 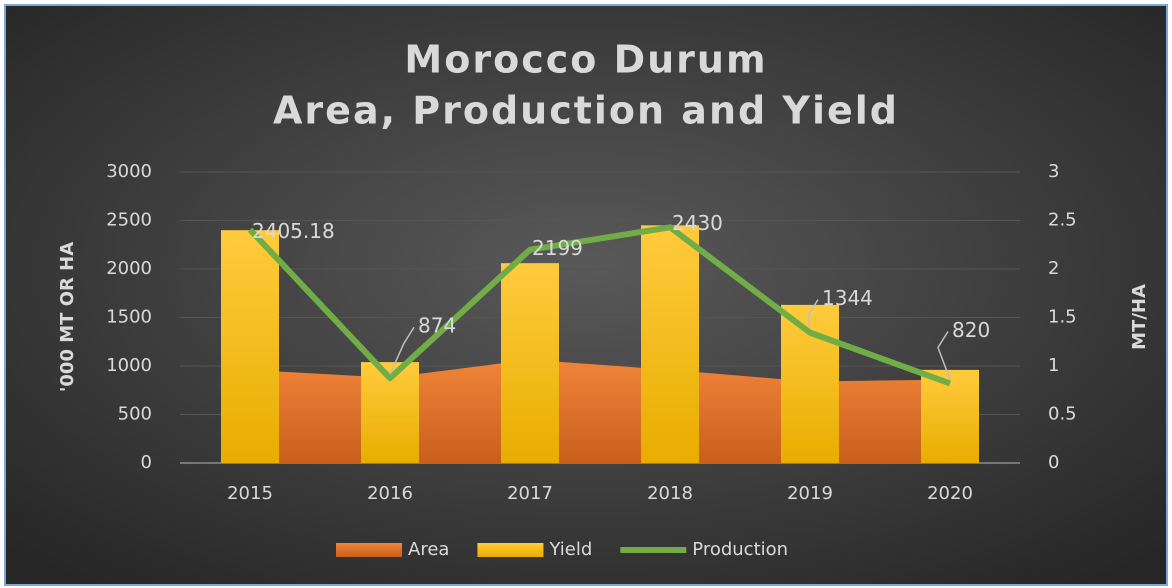 What do you see at coordinates (1062, 317) in the screenshot?
I see `y2-tick-label: 1.5` at bounding box center [1062, 317].